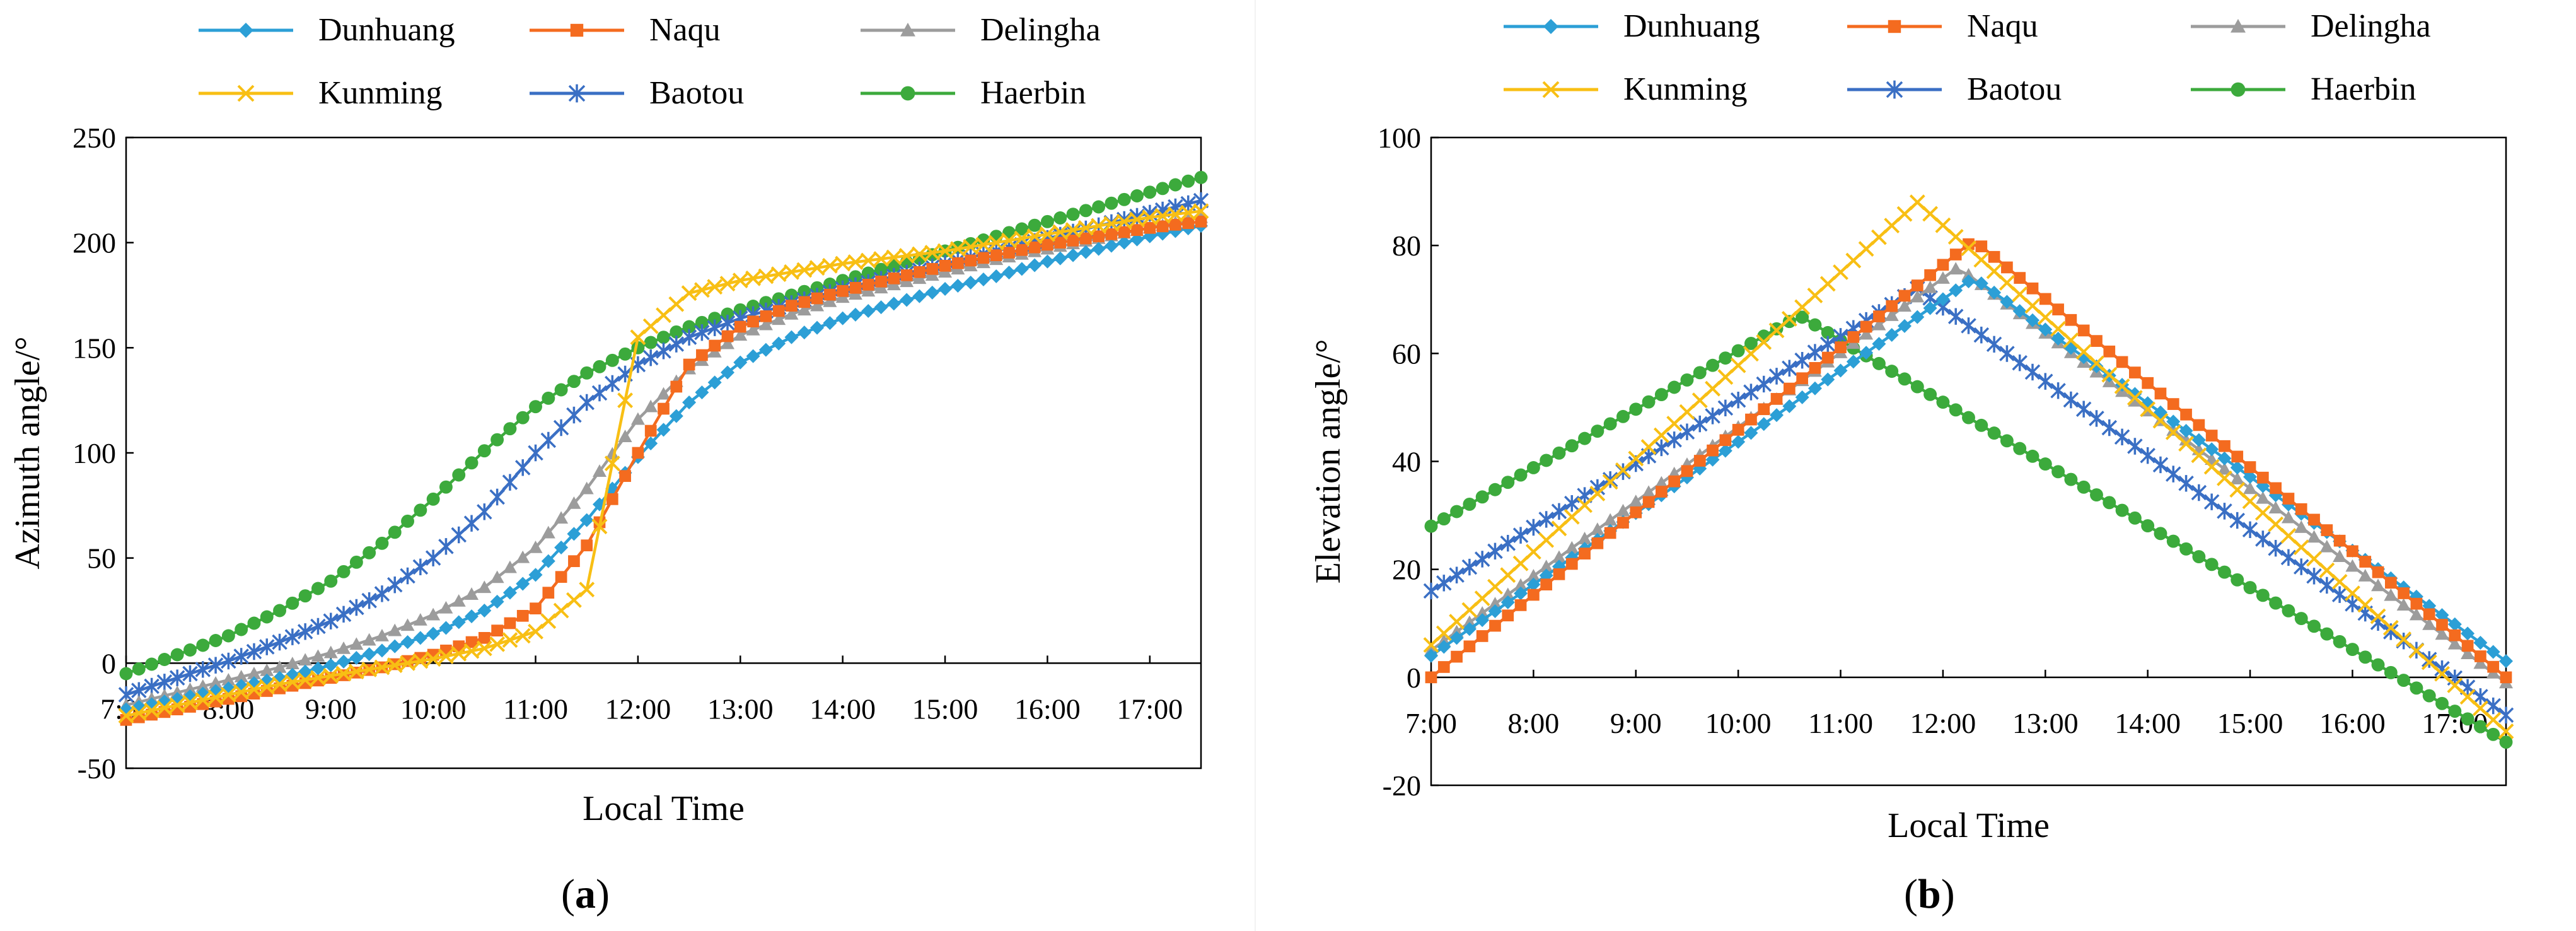 This screenshot has height=931, width=2576. I want to click on a-legend-marker-dunhuang, so click(246, 31).